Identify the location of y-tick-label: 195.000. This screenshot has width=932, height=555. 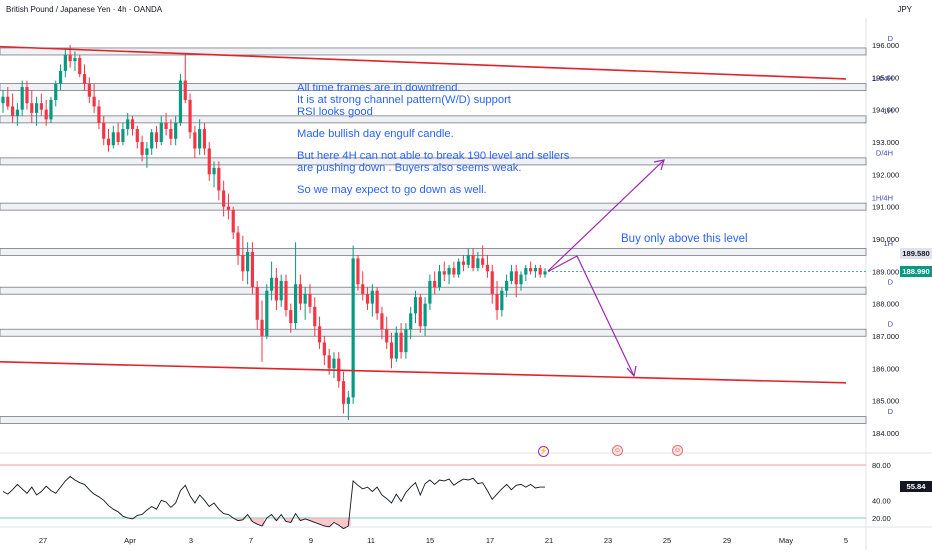
(885, 77).